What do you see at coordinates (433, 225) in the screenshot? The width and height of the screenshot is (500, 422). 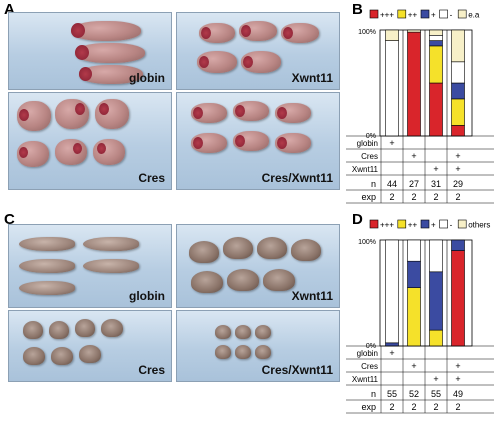 I see `legend-label: +` at bounding box center [433, 225].